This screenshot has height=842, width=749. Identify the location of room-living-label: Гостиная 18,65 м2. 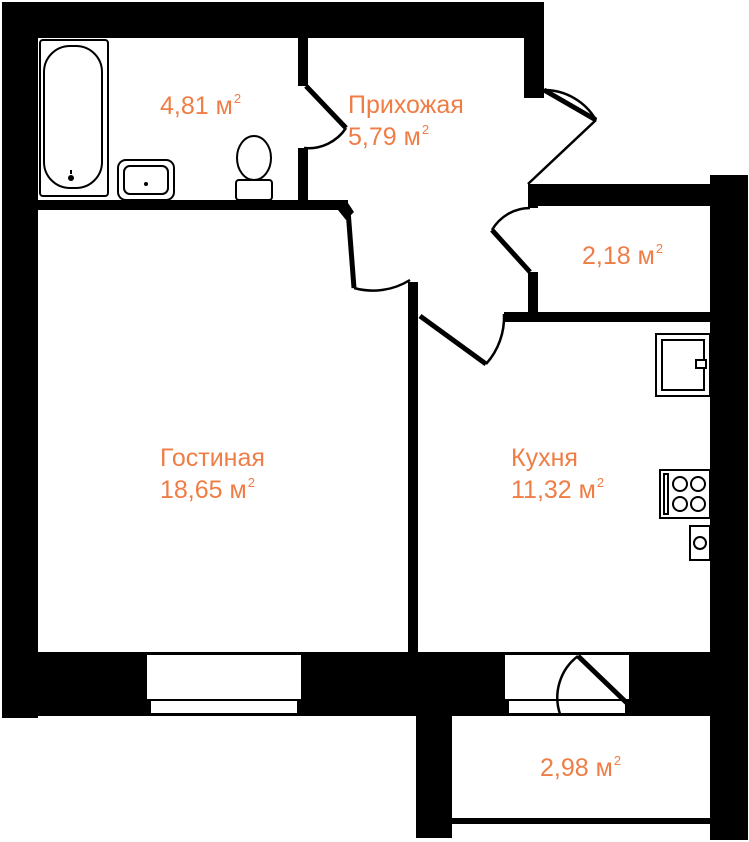
(212, 474).